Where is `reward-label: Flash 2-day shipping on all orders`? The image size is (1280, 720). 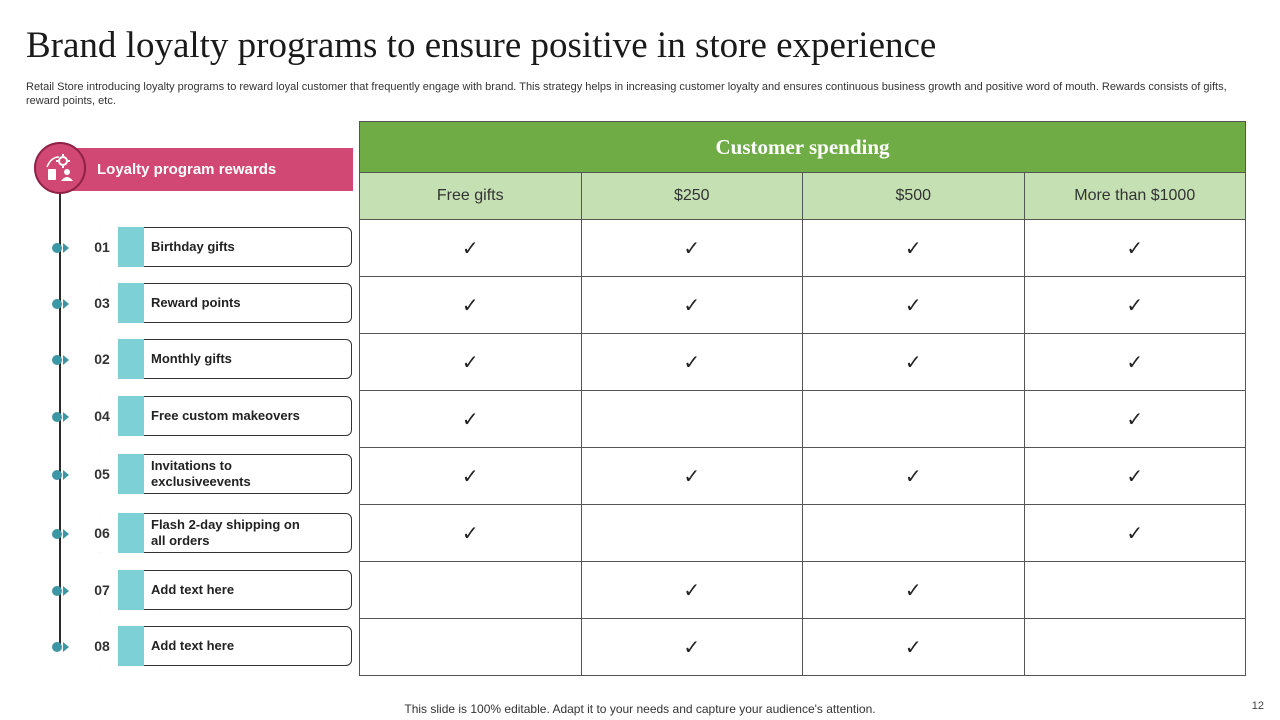 reward-label: Flash 2-day shipping on all orders is located at coordinates (225, 532).